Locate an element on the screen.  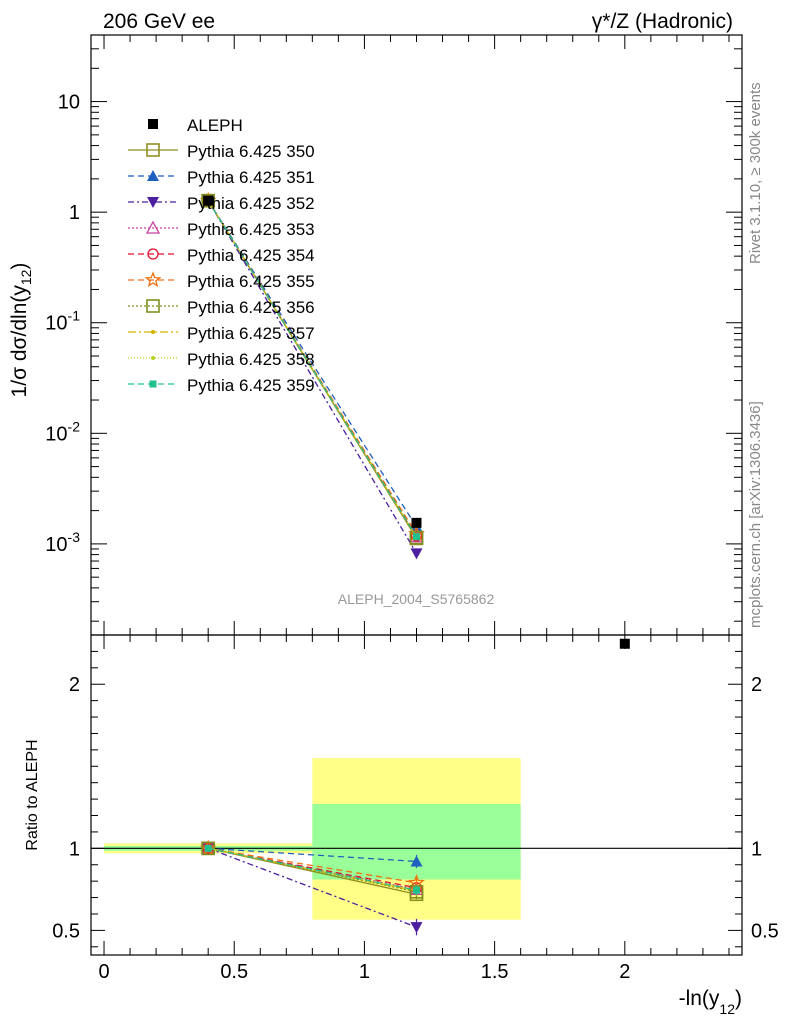
y-tick-label: 1 is located at coordinates (74, 213).